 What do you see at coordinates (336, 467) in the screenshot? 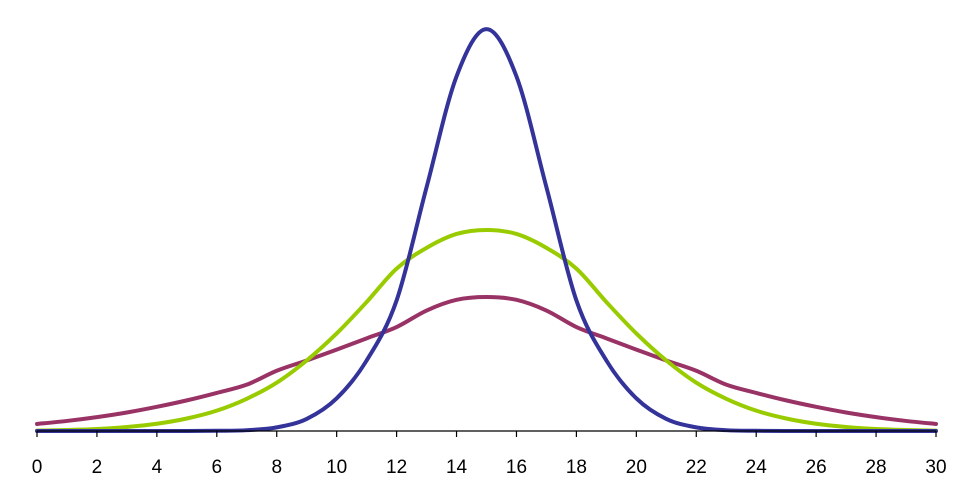
I see `x-tick-label: 10` at bounding box center [336, 467].